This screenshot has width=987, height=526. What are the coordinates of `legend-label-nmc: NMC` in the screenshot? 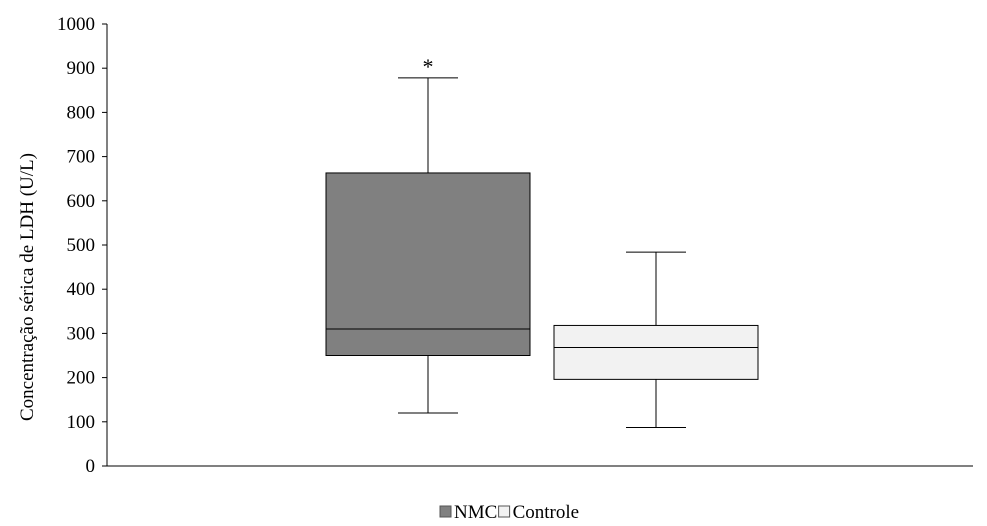 It's located at (475, 512).